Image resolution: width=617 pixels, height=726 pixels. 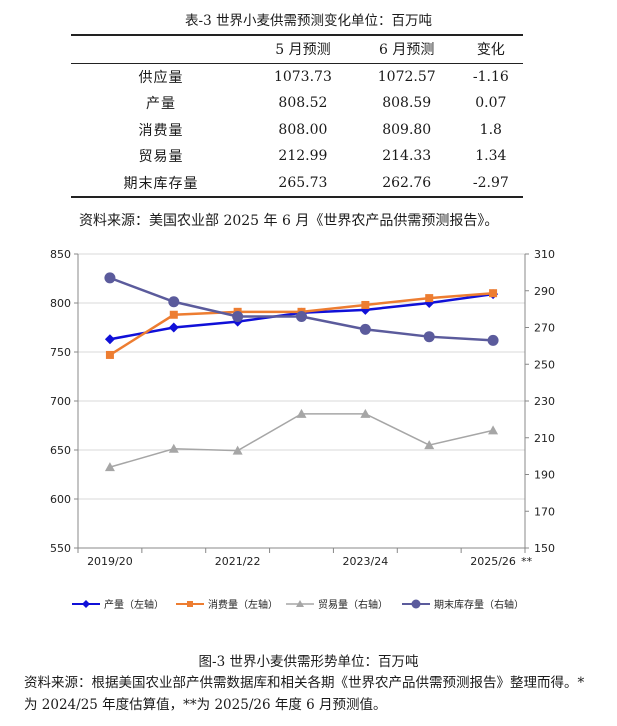 What do you see at coordinates (60, 401) in the screenshot?
I see `y-left-tick-label: 700` at bounding box center [60, 401].